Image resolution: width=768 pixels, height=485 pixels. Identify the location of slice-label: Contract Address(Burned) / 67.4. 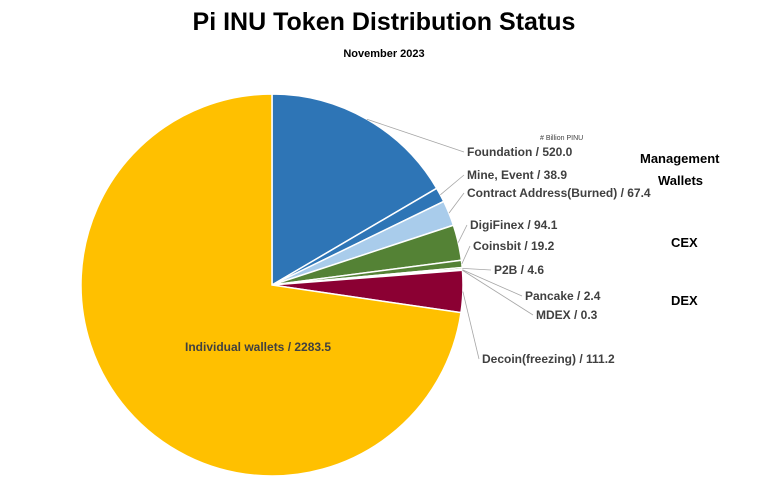
(559, 193).